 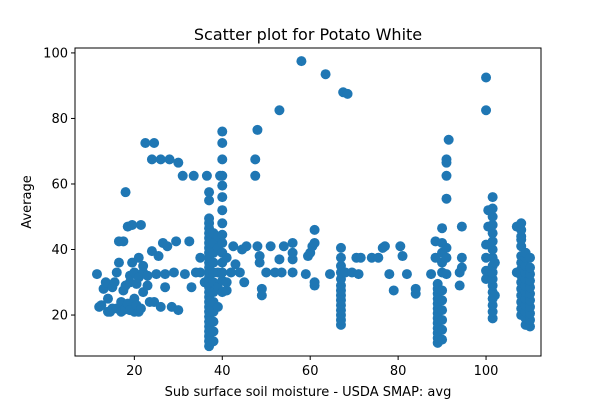 I want to click on x-tick-label: 100, so click(x=486, y=371).